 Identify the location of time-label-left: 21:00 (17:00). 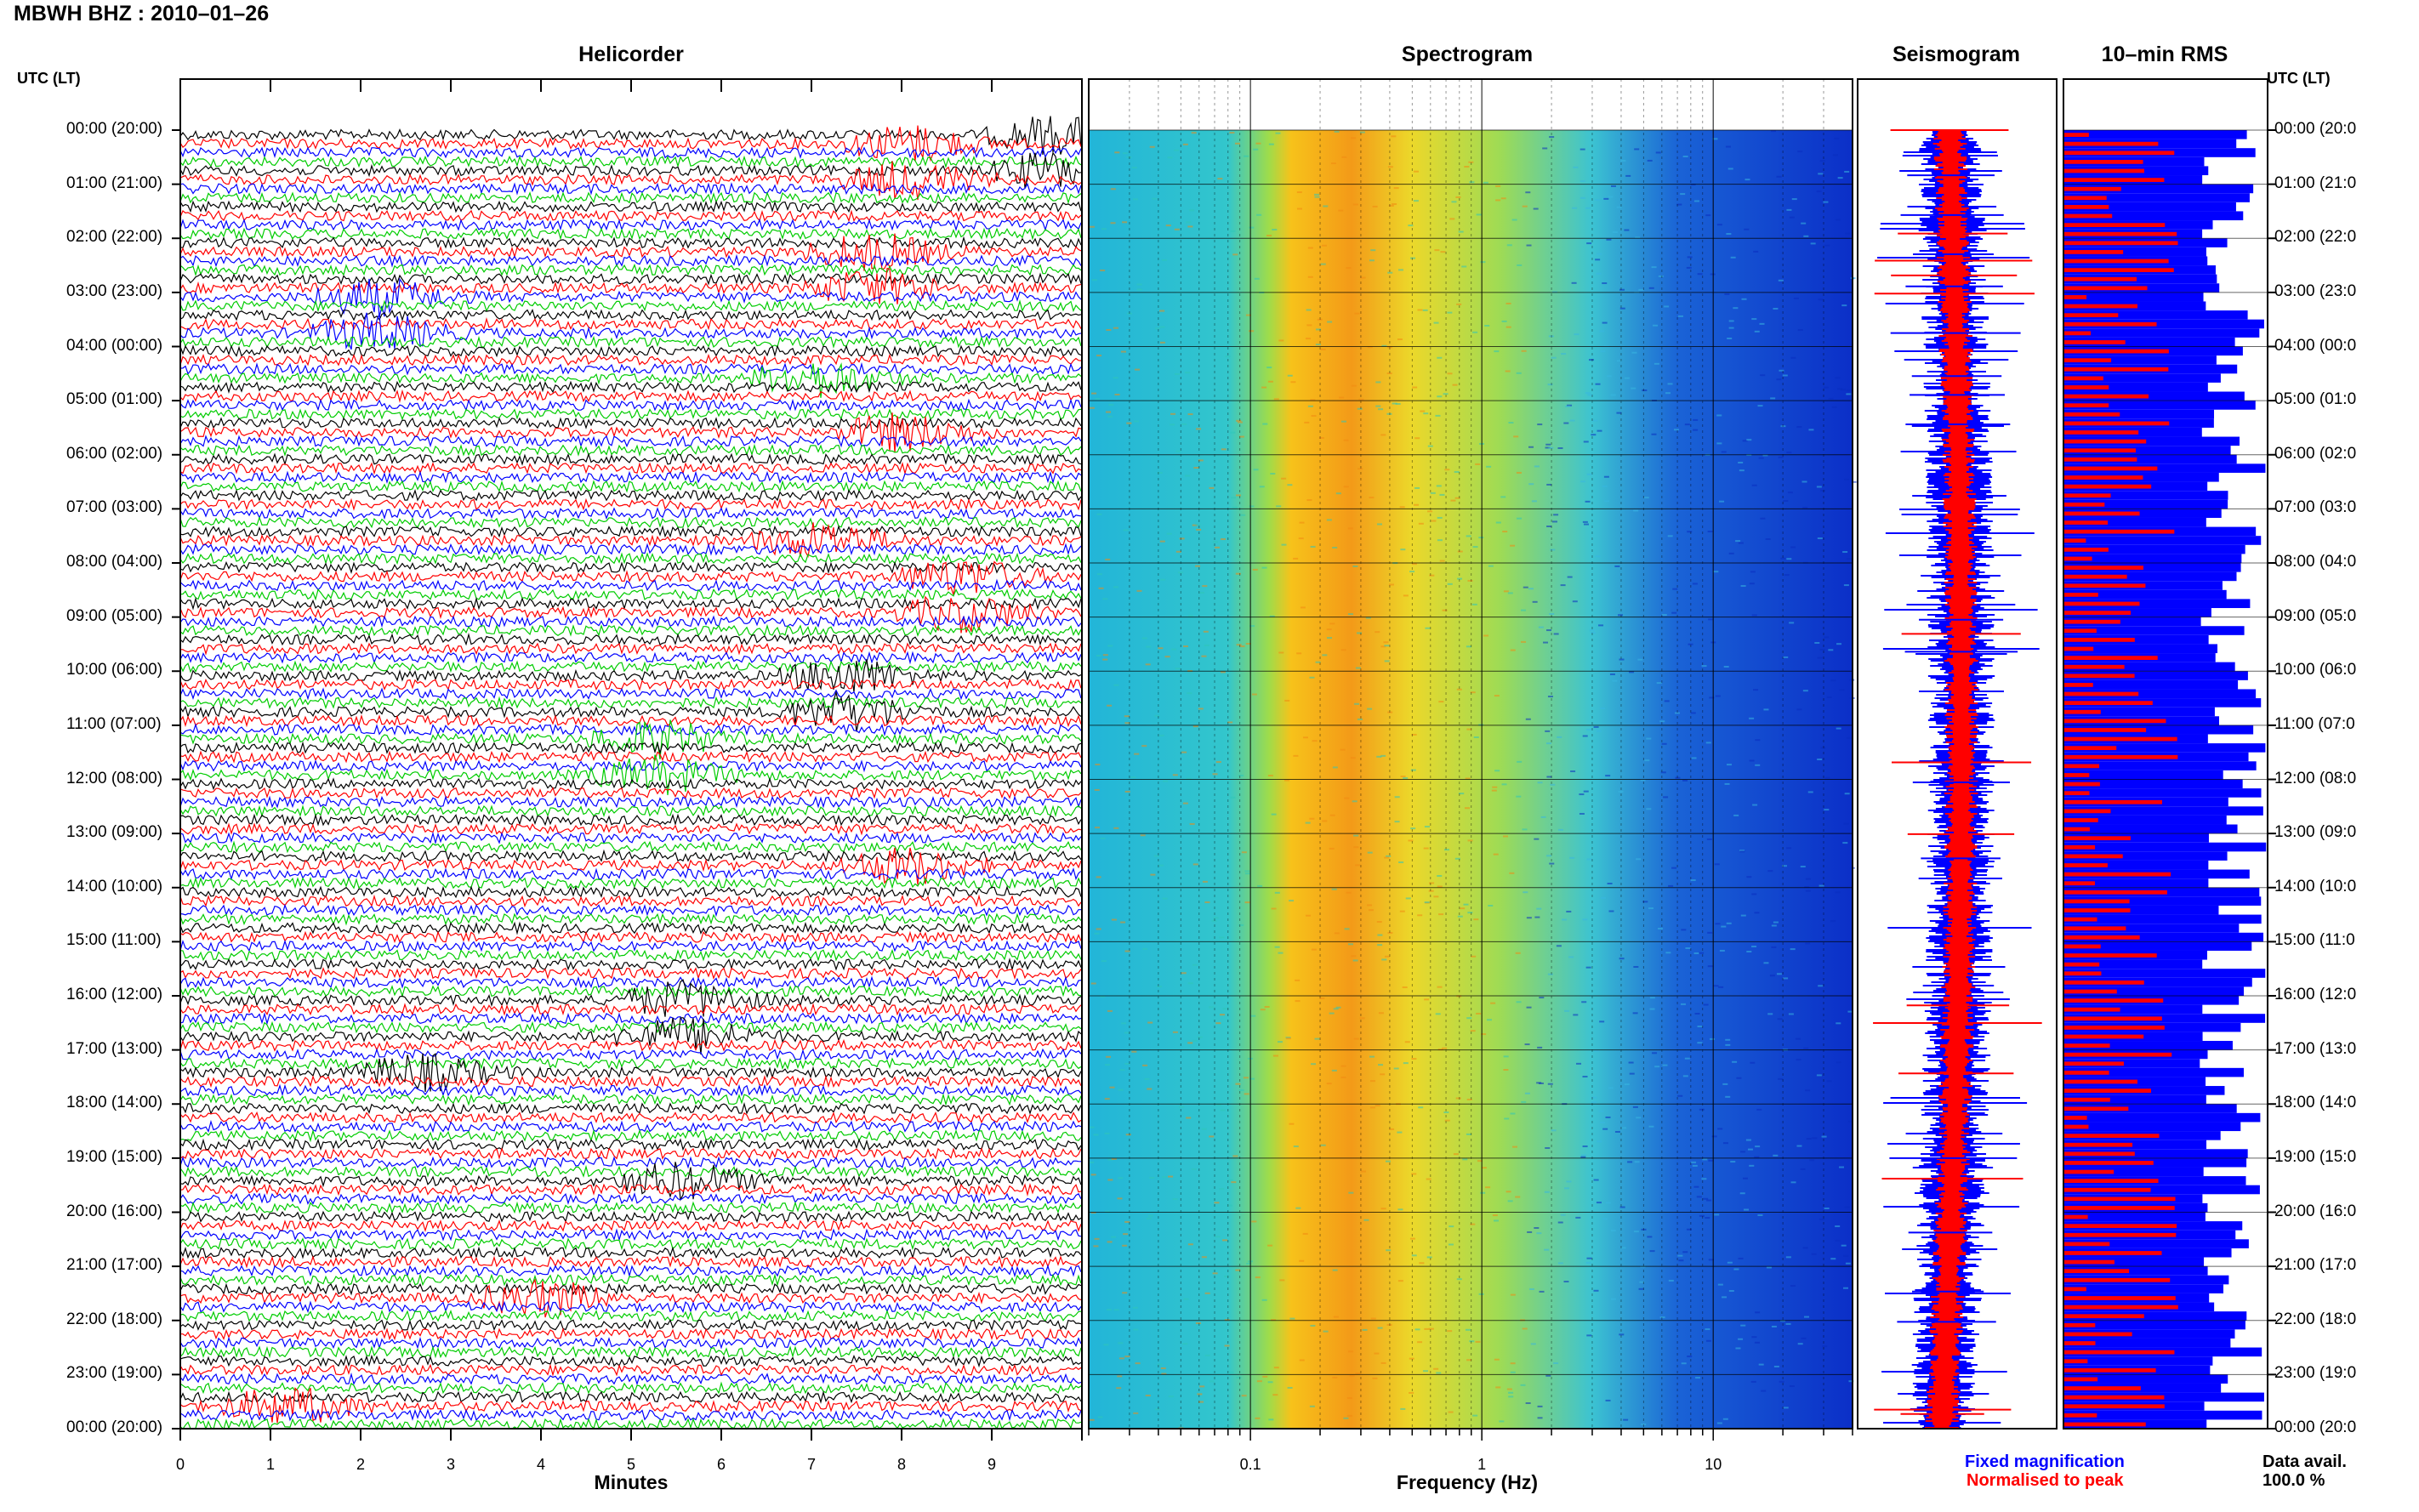
(114, 1265).